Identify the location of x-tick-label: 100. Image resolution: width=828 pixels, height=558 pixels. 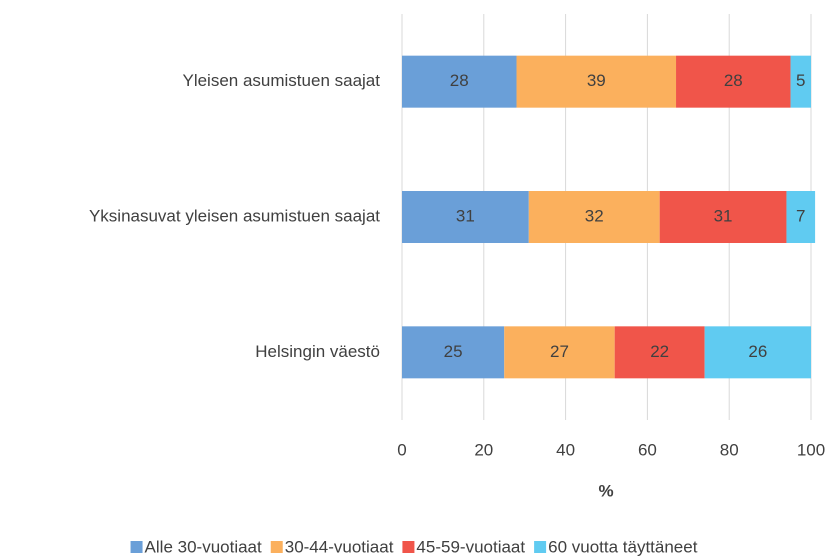
(811, 449).